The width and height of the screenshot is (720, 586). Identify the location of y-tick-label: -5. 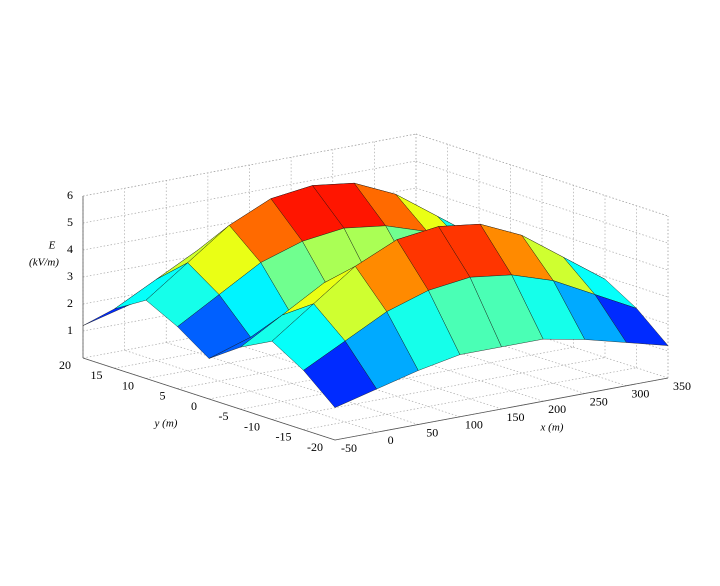
(224, 416).